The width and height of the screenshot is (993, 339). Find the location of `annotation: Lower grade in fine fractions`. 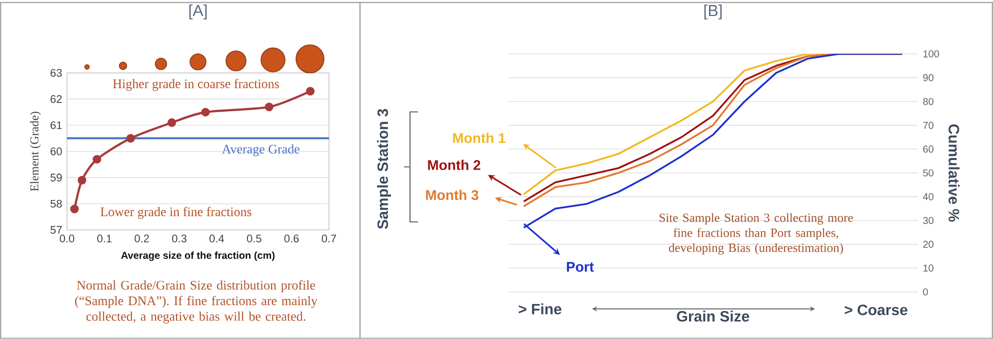

annotation: Lower grade in fine fractions is located at coordinates (176, 212).